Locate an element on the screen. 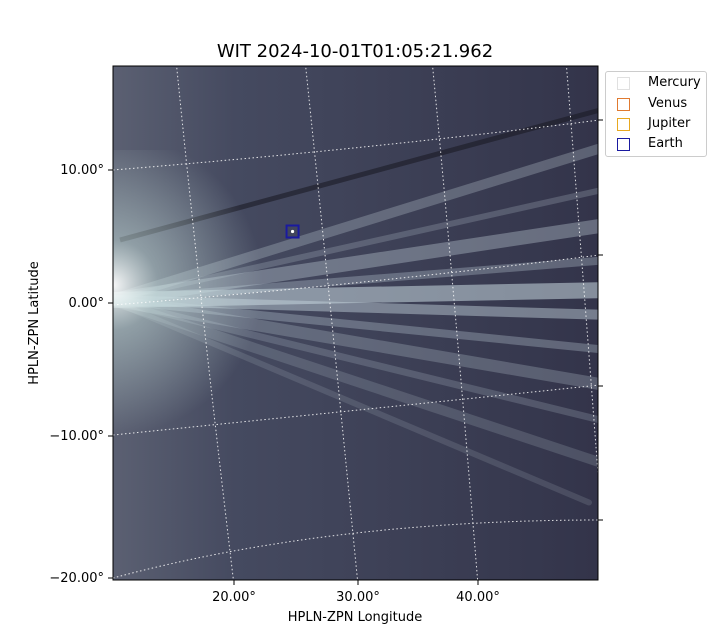 The height and width of the screenshot is (640, 720). planet-markers is located at coordinates (292, 231).